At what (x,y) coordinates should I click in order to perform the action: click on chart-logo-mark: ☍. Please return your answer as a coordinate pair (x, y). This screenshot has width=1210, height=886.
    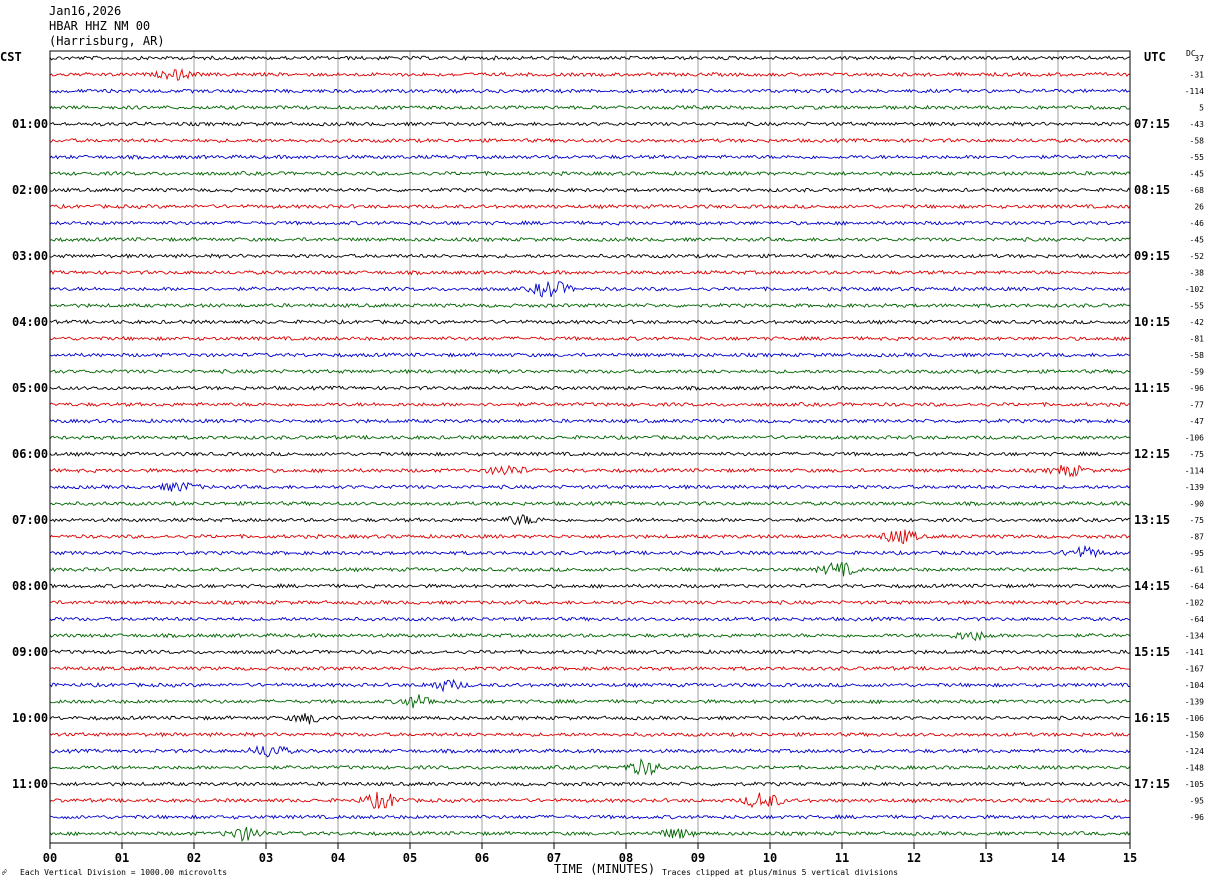
    Looking at the image, I should click on (4, 872).